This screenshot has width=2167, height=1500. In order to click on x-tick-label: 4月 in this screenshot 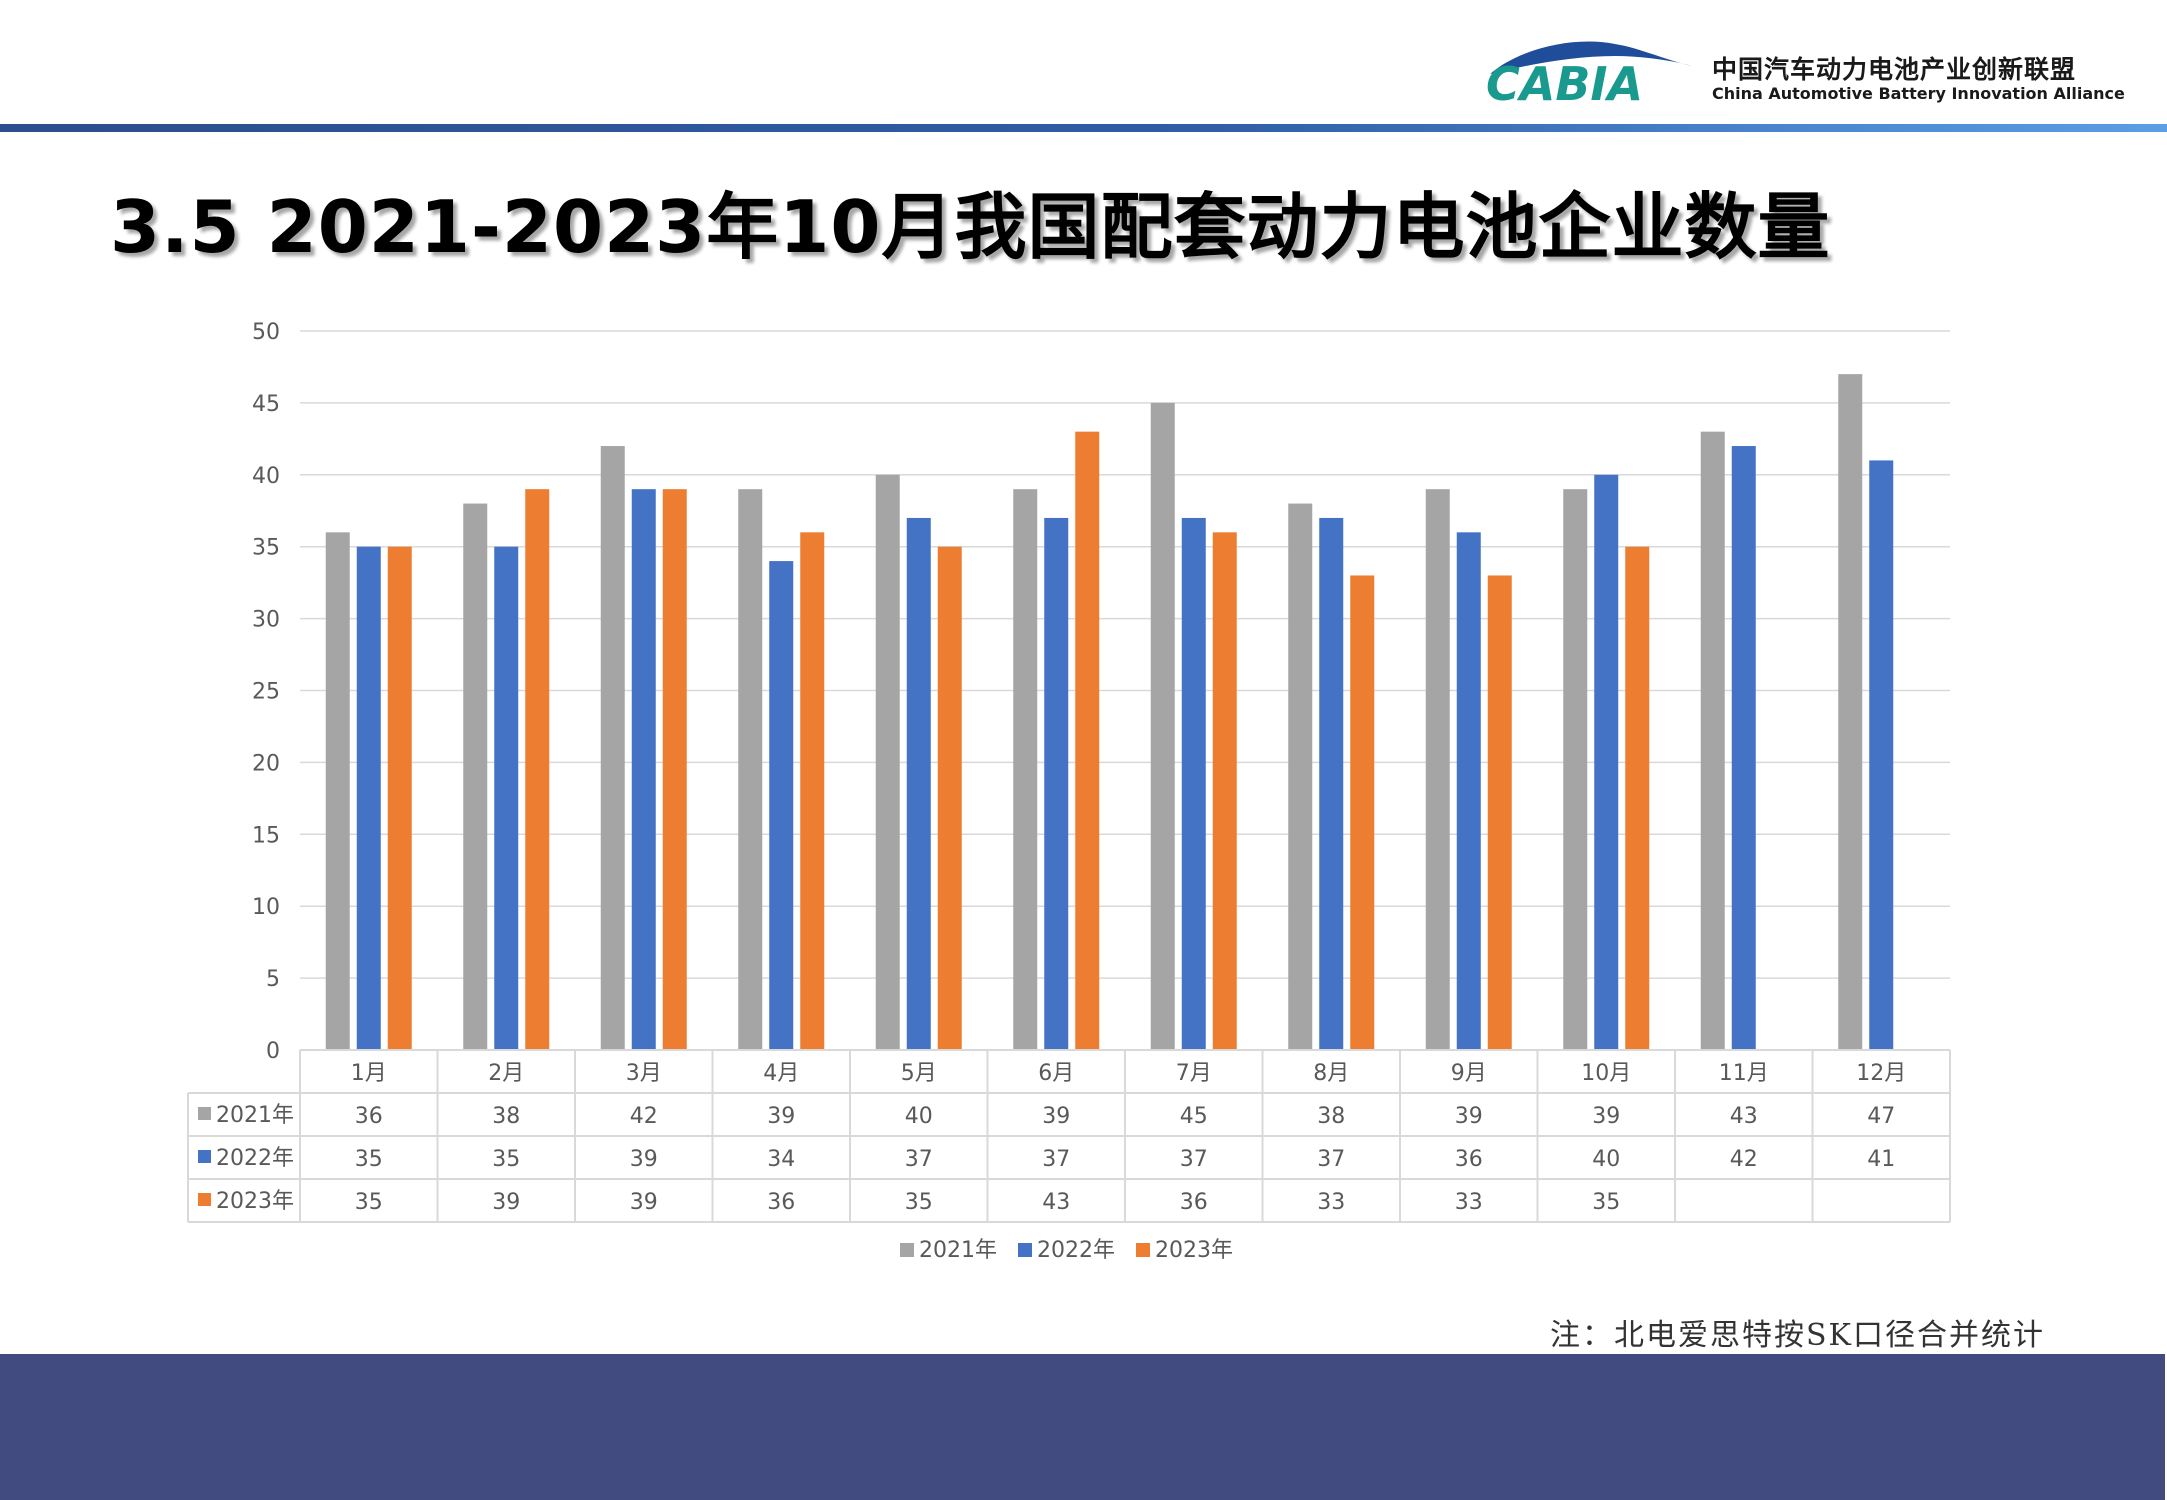, I will do `click(781, 1073)`.